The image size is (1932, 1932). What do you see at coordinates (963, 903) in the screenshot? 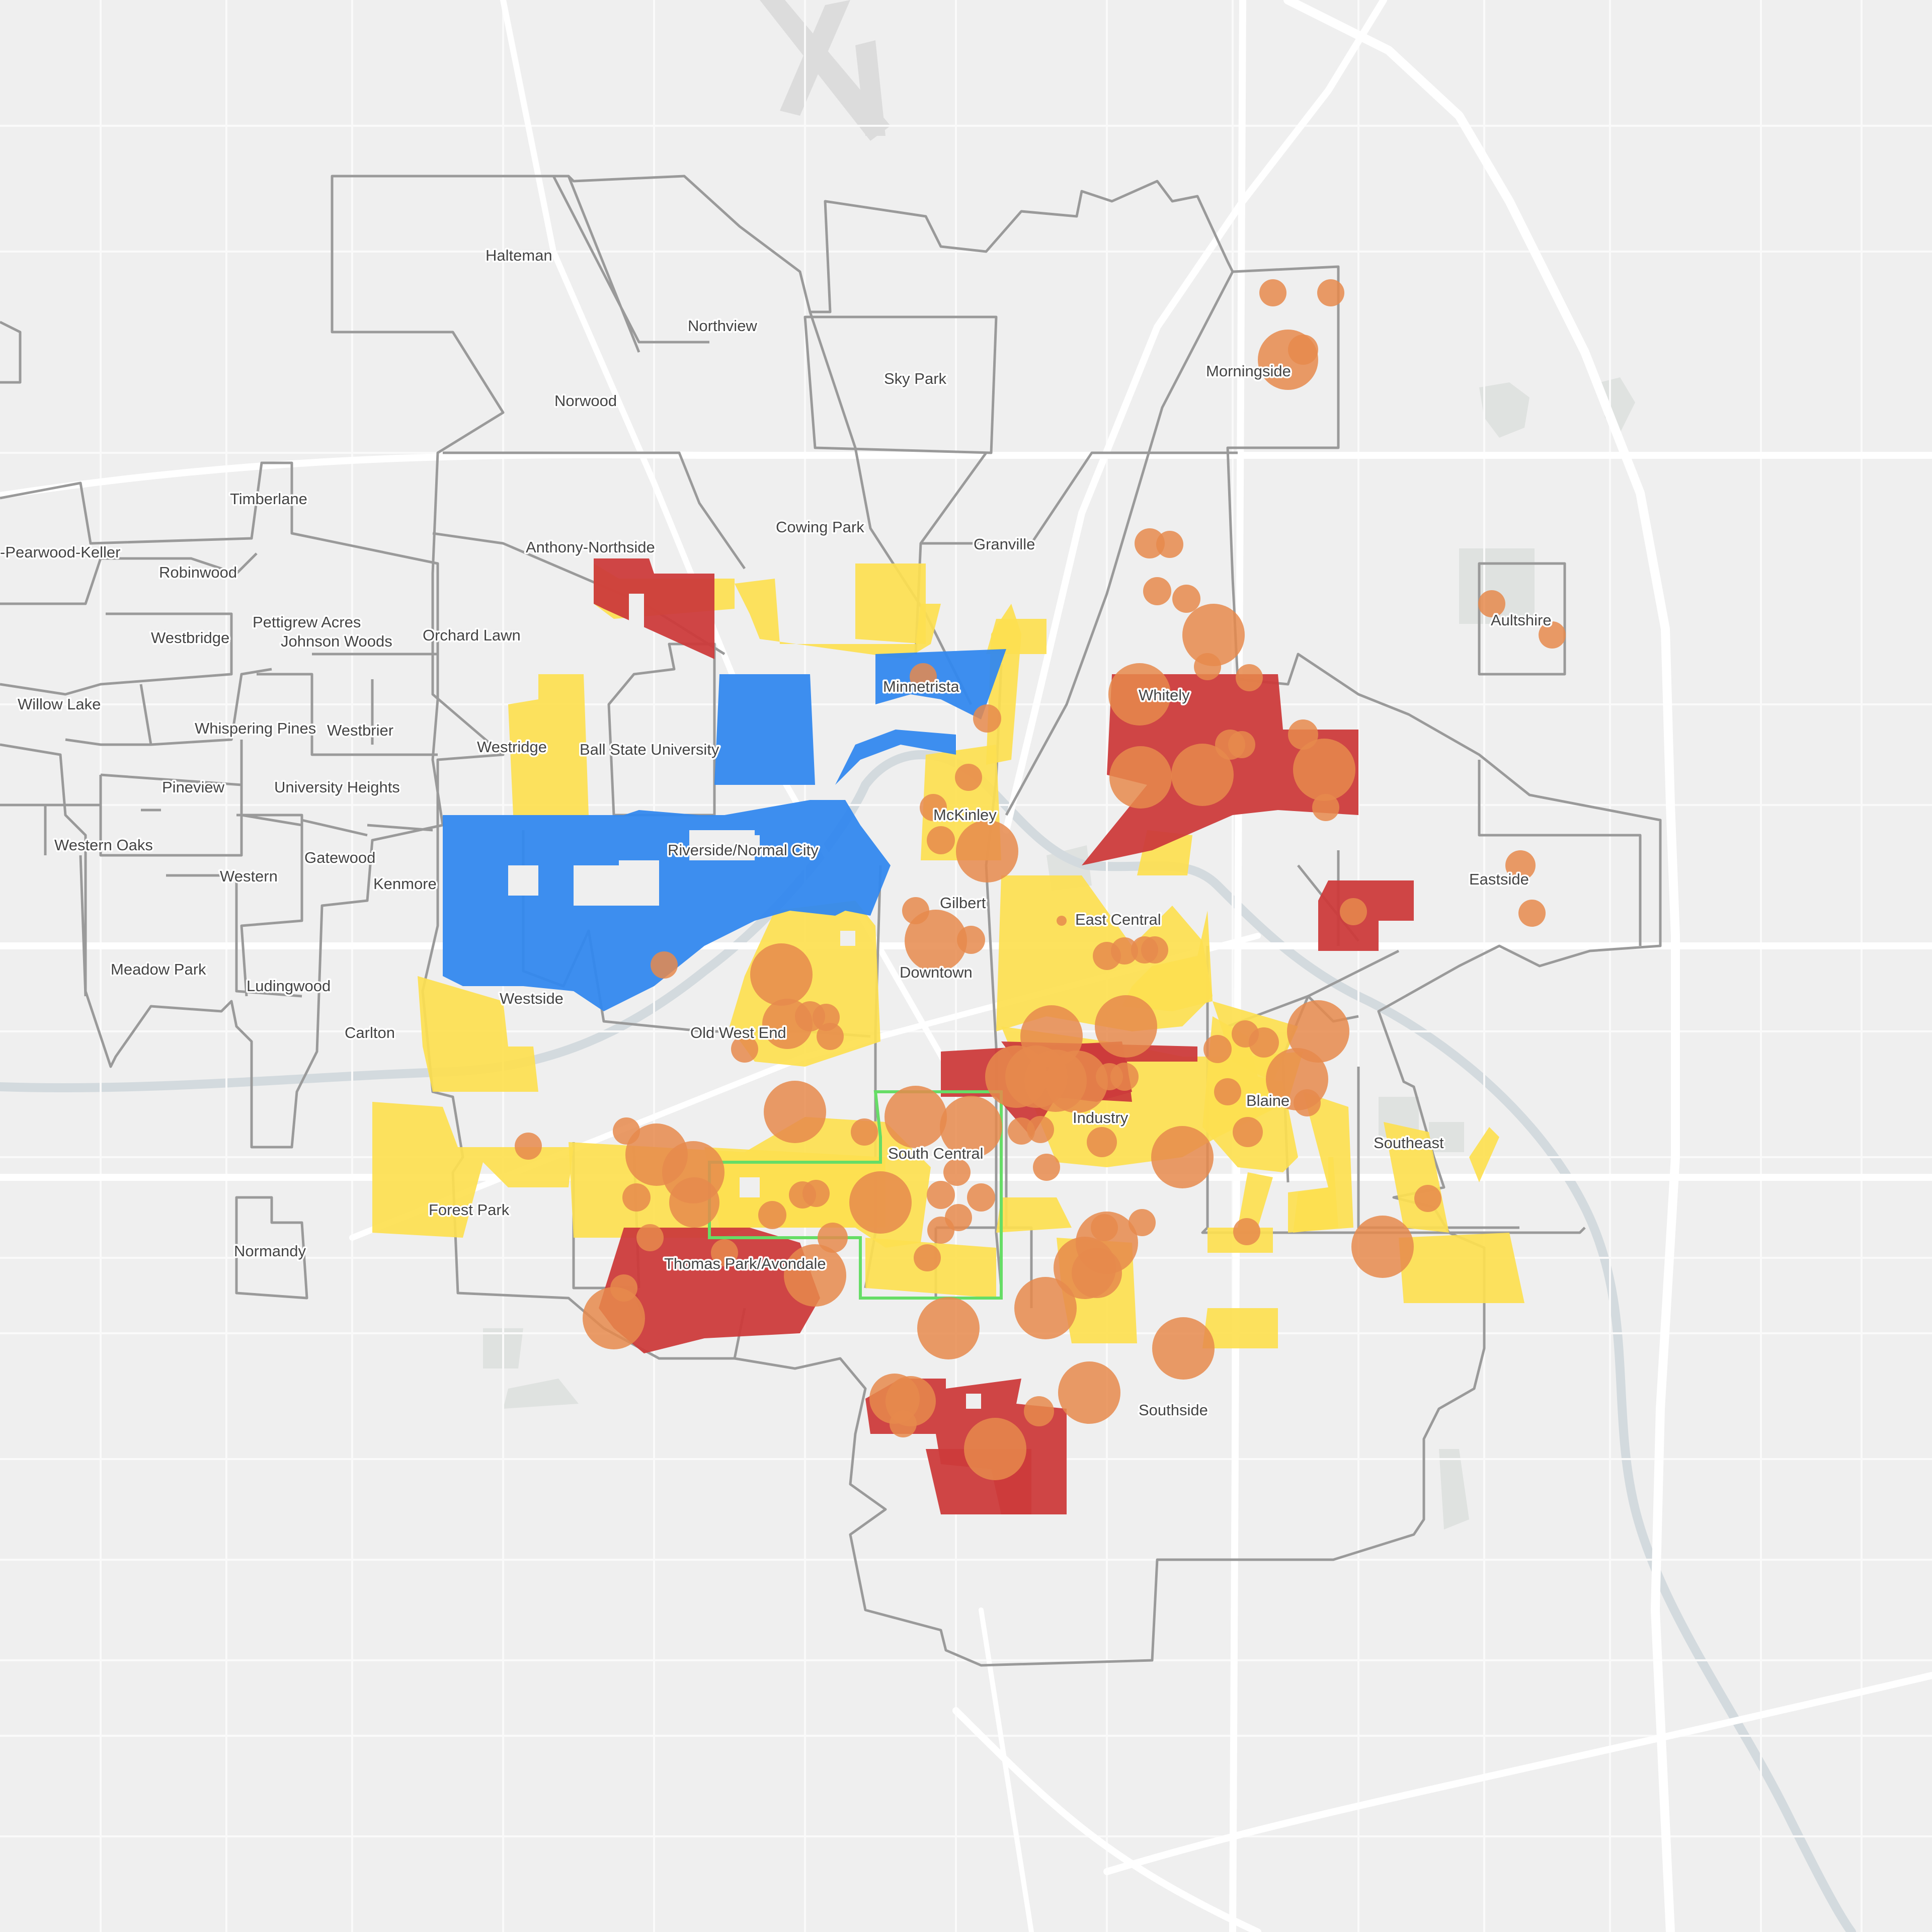
I see `label-gilbert: Gilbert` at bounding box center [963, 903].